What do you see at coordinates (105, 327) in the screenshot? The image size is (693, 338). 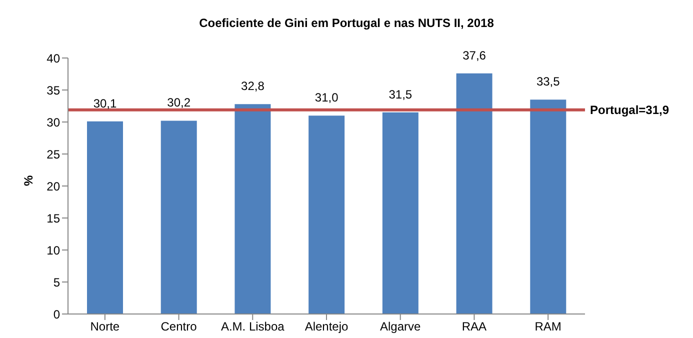 I see `x-tick-label: Norte` at bounding box center [105, 327].